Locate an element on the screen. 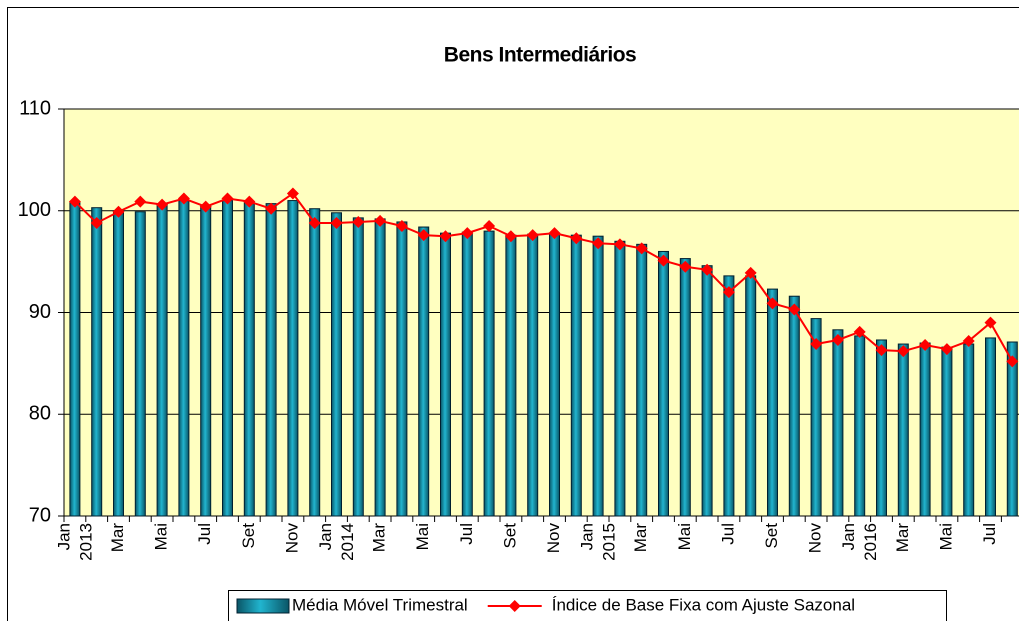 Image resolution: width=1019 pixels, height=621 pixels. y-tick-label: 110 is located at coordinates (35, 108).